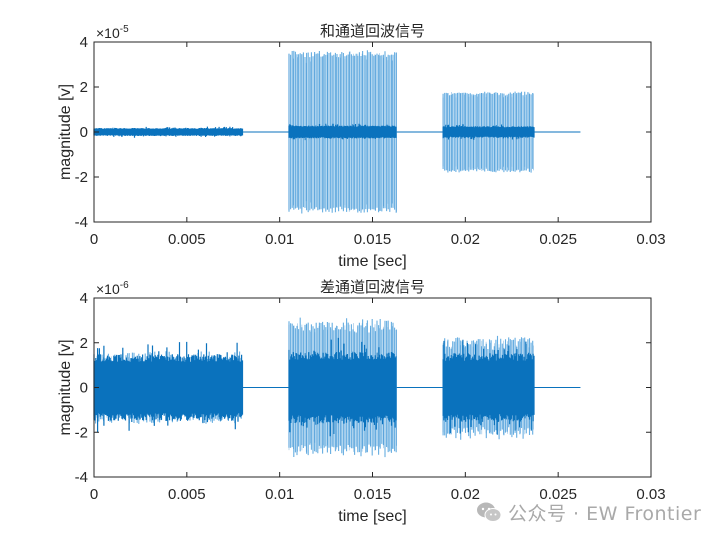 This screenshot has width=720, height=540. Describe the element at coordinates (605, 513) in the screenshot. I see `watermark-text: 公众号 · EW Frontier` at that location.